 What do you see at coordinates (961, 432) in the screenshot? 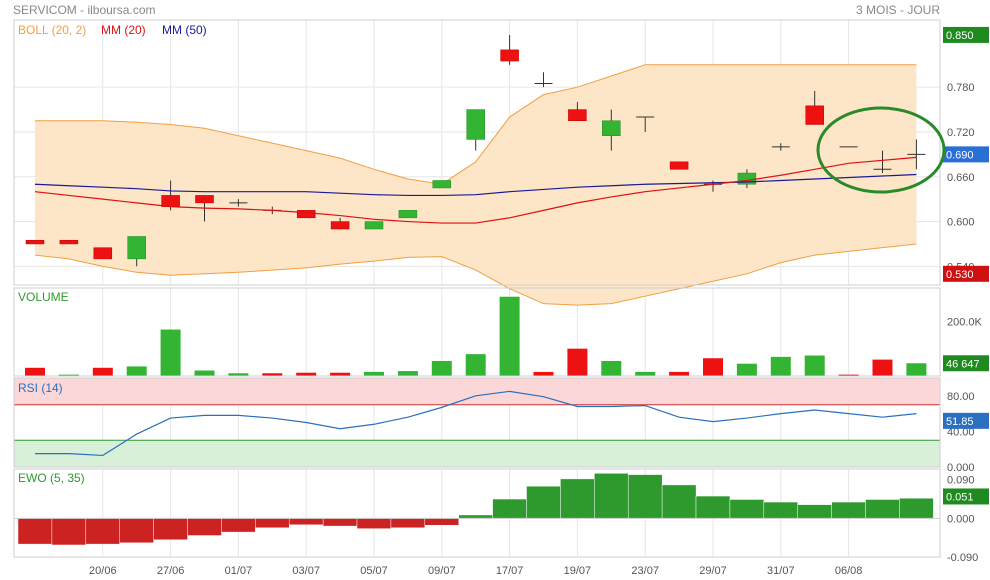
I see `rsi-tick-label: 40.00` at bounding box center [961, 432].